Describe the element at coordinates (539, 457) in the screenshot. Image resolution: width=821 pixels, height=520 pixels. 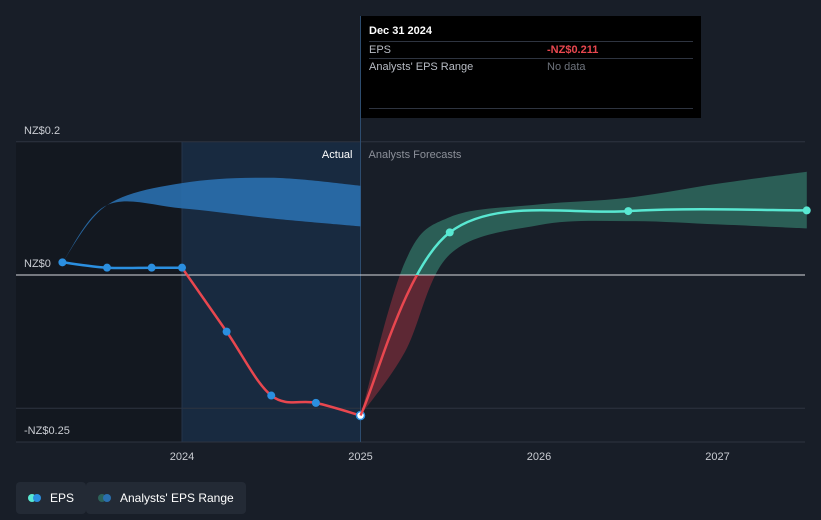
I see `x-tick-label: 2026` at that location.